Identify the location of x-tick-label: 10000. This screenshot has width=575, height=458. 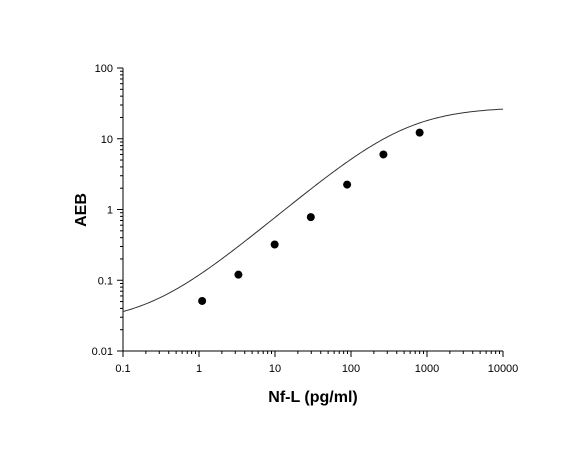
(503, 369).